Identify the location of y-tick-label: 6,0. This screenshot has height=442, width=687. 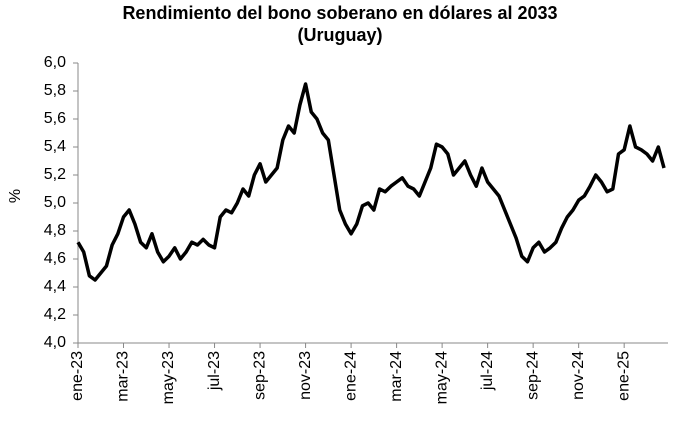
(55, 62).